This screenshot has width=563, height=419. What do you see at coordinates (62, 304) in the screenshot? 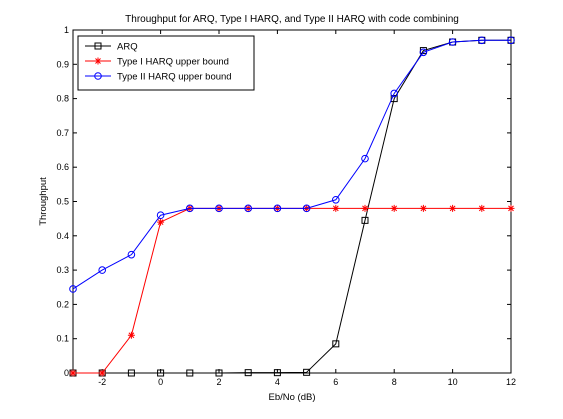
I see `y-tick-label: 0.2` at bounding box center [62, 304].